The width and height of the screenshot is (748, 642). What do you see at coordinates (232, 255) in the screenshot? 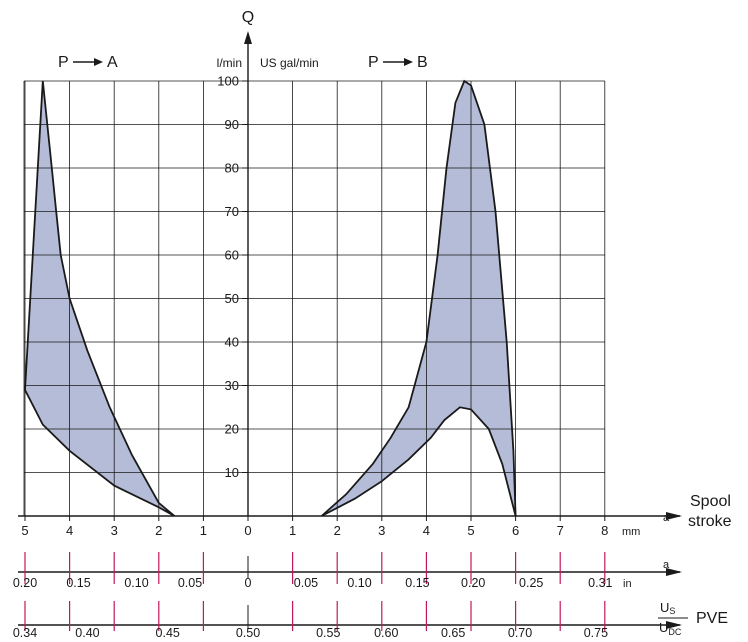
I see `y-tick-label: 60` at bounding box center [232, 255].